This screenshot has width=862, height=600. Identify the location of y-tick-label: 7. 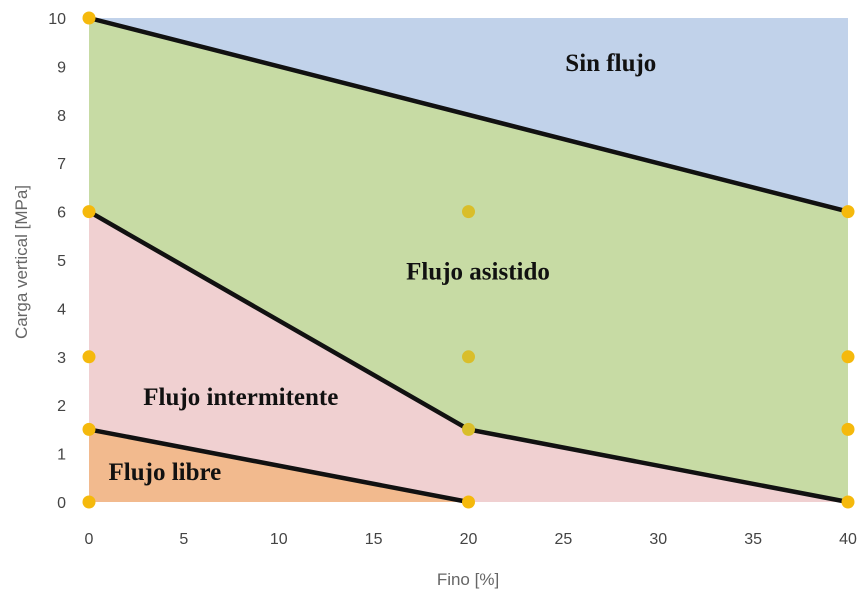
(61, 164).